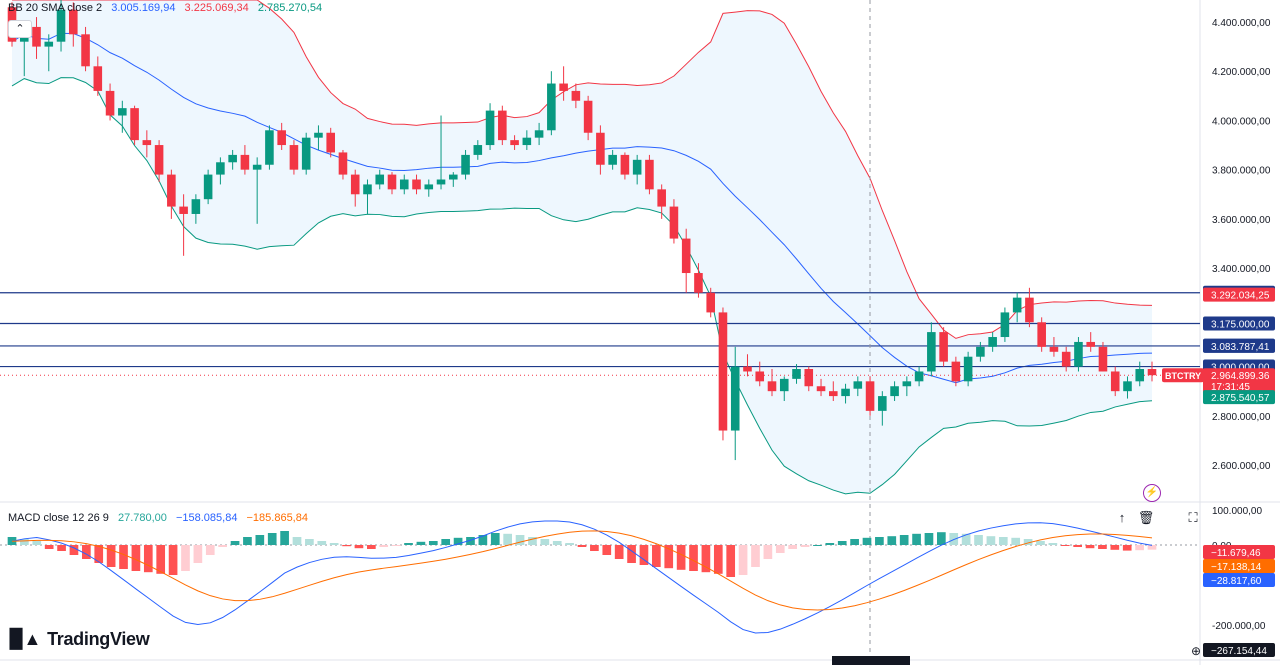 The image size is (1280, 670). I want to click on bb-legend-name: BB 20 SMA close 2, so click(55, 8).